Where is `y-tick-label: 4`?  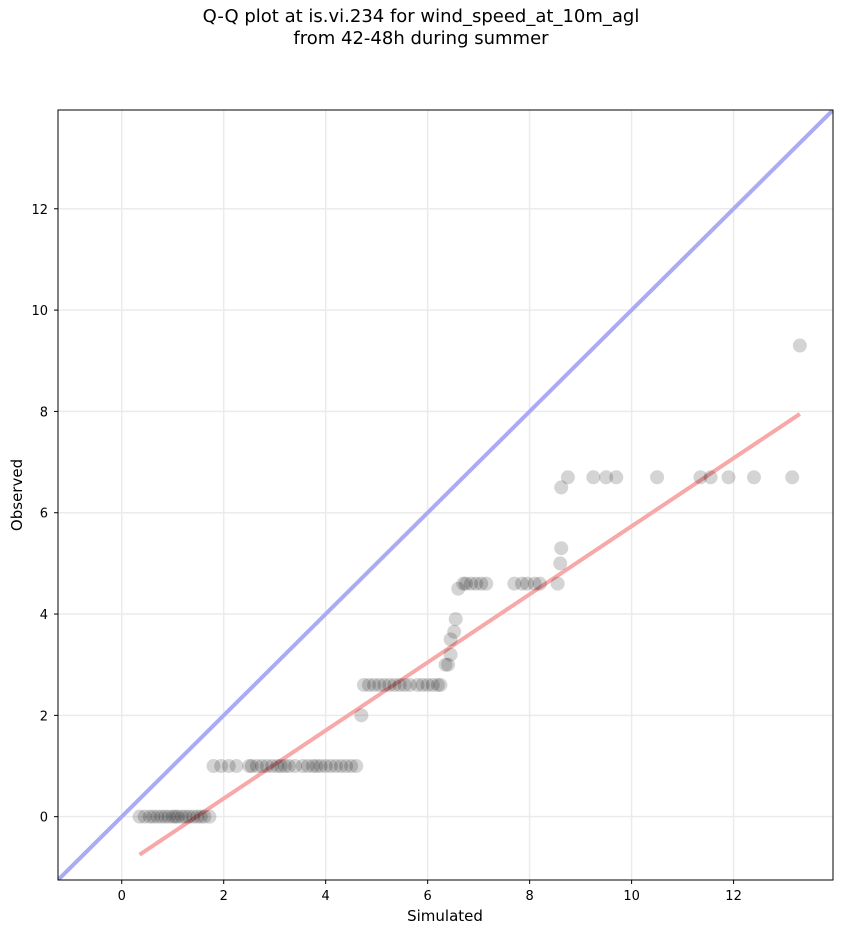
y-tick-label: 4 is located at coordinates (44, 615).